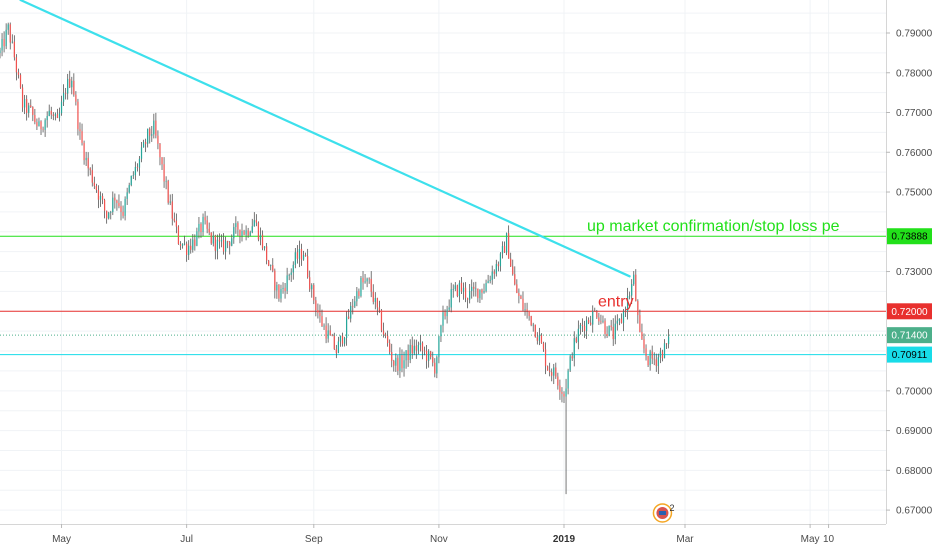 The width and height of the screenshot is (932, 555). I want to click on event-flag-icon: 2, so click(663, 513).